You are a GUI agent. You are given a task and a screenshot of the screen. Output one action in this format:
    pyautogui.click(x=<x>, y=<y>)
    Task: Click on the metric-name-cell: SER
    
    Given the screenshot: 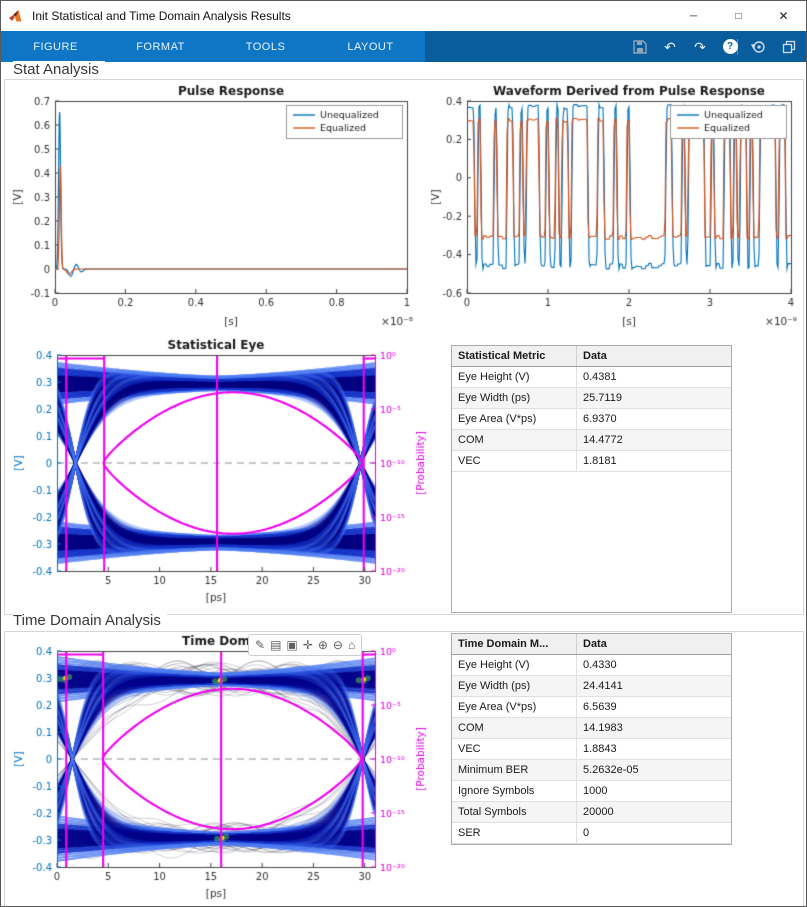 What is the action you would take?
    pyautogui.click(x=514, y=833)
    